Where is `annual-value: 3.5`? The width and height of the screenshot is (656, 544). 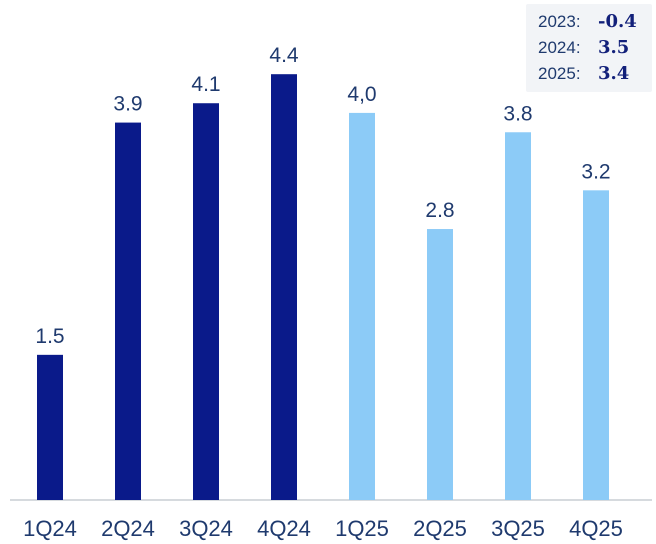 annual-value: 3.5 is located at coordinates (614, 47).